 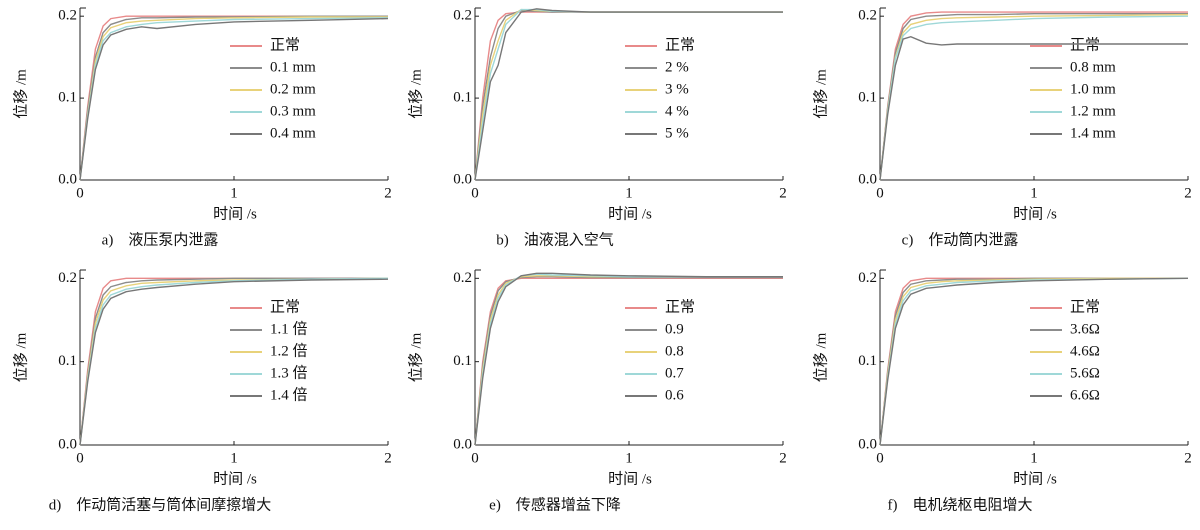 What do you see at coordinates (293, 133) in the screenshot?
I see `legend-label: 0.4 mm` at bounding box center [293, 133].